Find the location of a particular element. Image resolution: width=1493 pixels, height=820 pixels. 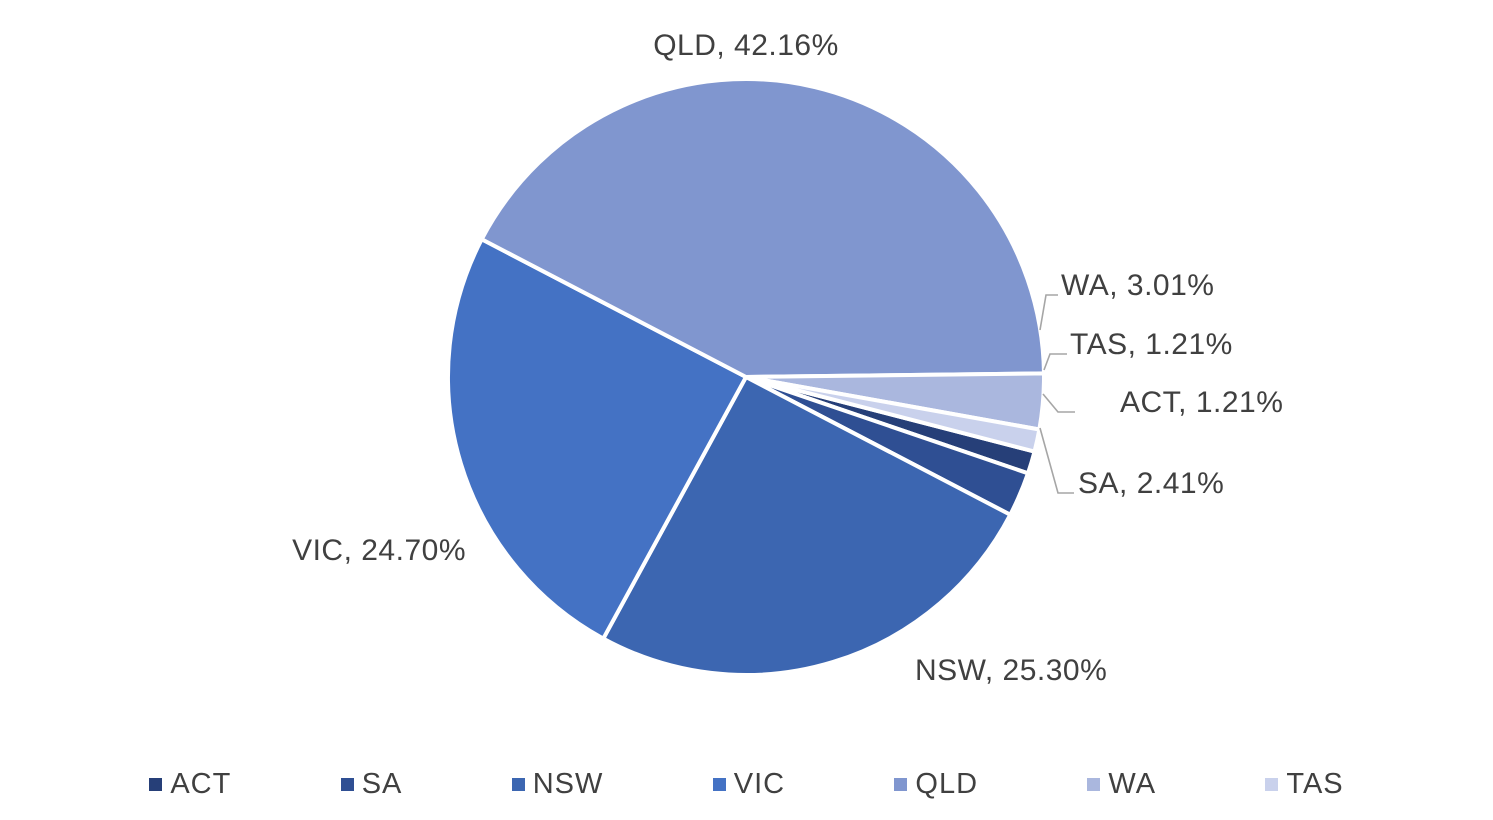

legend-label: WA is located at coordinates (1132, 783).